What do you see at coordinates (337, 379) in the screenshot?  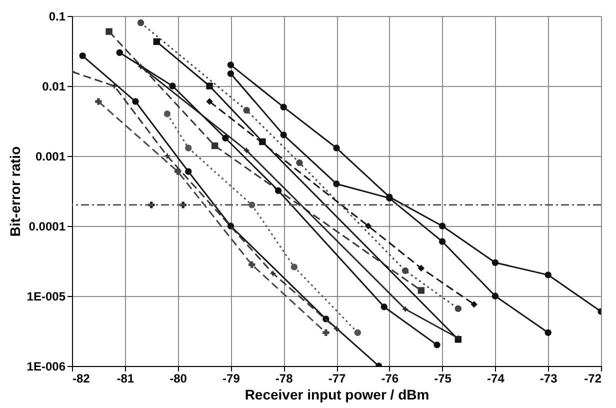 I see `x-tick-label: -77` at bounding box center [337, 379].